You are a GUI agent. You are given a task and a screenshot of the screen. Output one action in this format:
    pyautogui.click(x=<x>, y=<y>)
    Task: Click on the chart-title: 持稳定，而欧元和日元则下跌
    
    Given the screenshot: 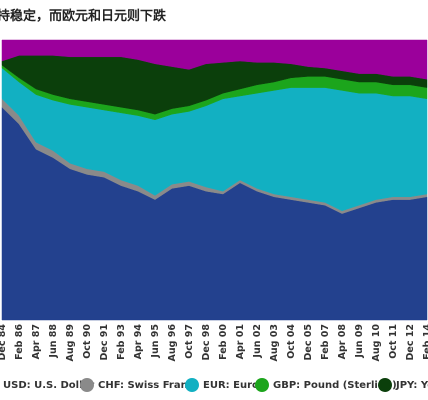 What is the action you would take?
    pyautogui.click(x=83, y=16)
    